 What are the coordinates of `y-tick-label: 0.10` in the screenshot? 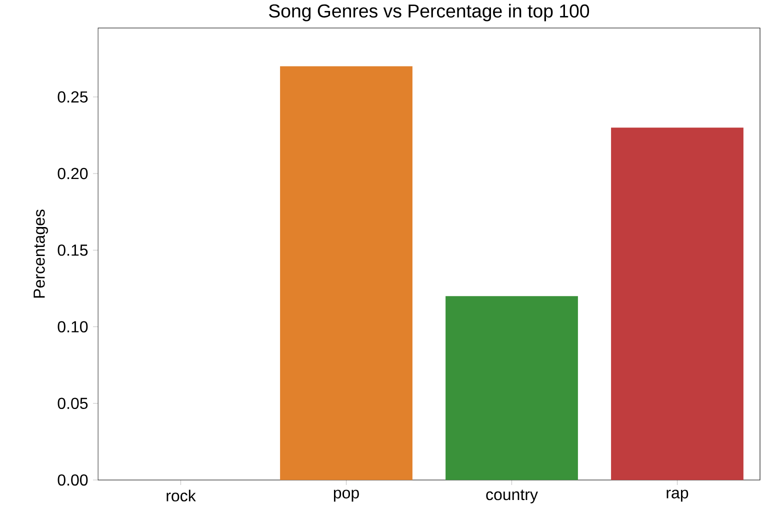 It's located at (73, 326).